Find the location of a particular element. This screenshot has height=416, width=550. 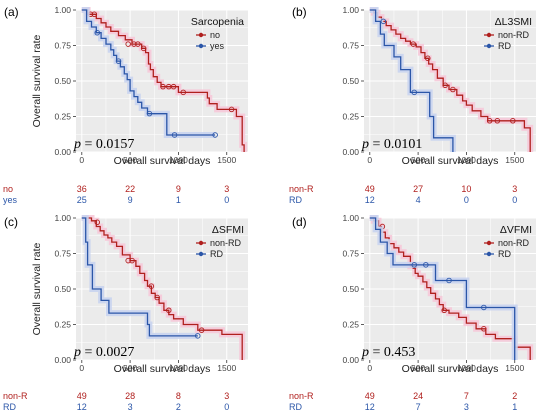

risk-row-non-RD: non-R 49 27 10 3 is located at coordinates (403, 189).